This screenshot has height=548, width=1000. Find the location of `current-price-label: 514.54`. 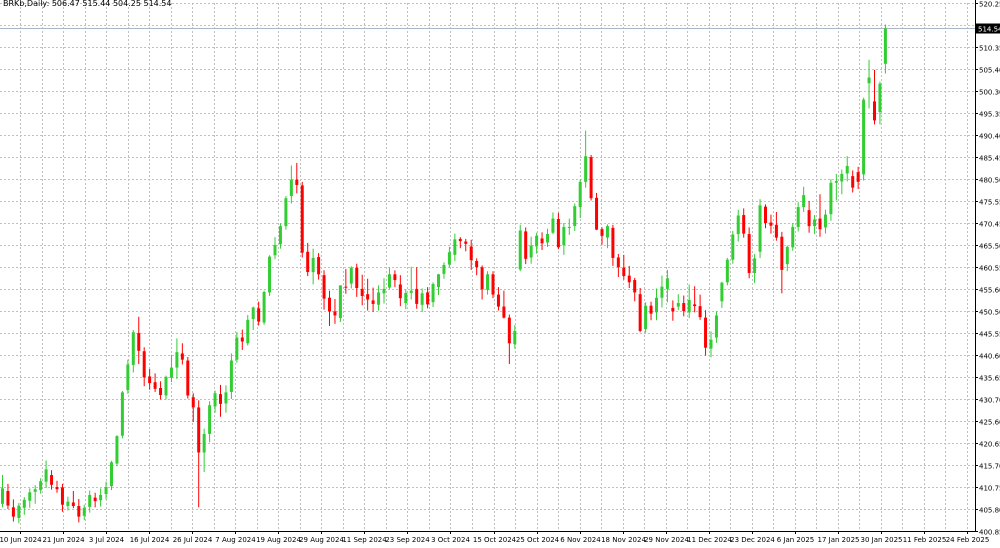

current-price-label: 514.54 is located at coordinates (989, 30).